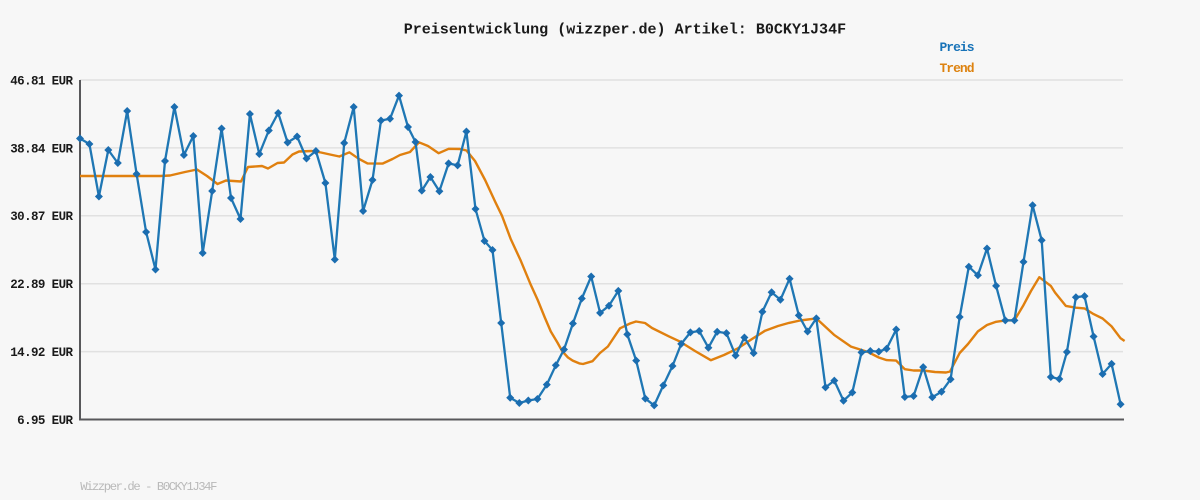 Image resolution: width=1200 pixels, height=500 pixels. Describe the element at coordinates (148, 487) in the screenshot. I see `svg-text: Wizzper.de - B0CKY1J34F` at that location.